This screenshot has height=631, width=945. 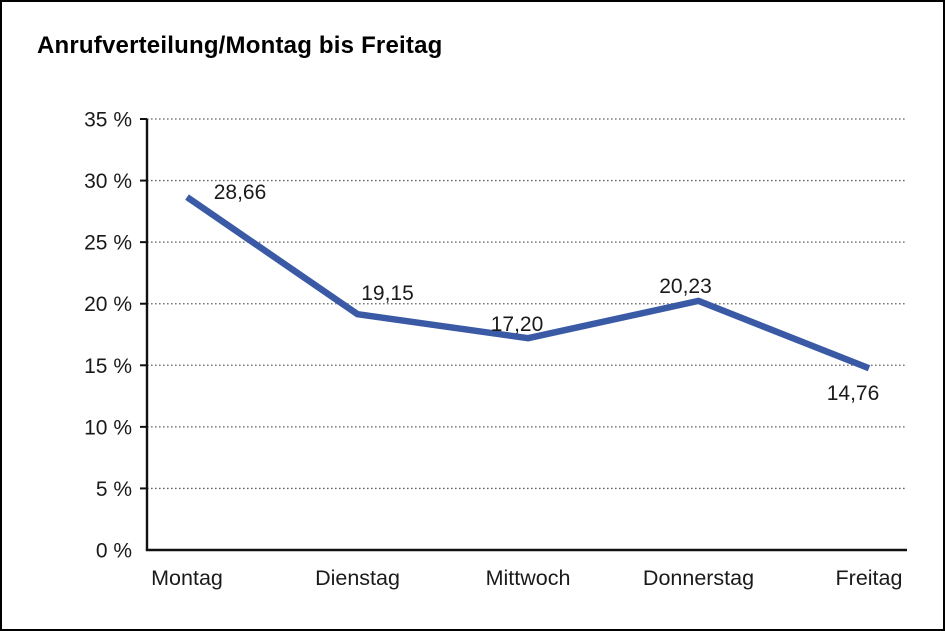 I want to click on y-tick-label: 15 %, so click(x=108, y=366).